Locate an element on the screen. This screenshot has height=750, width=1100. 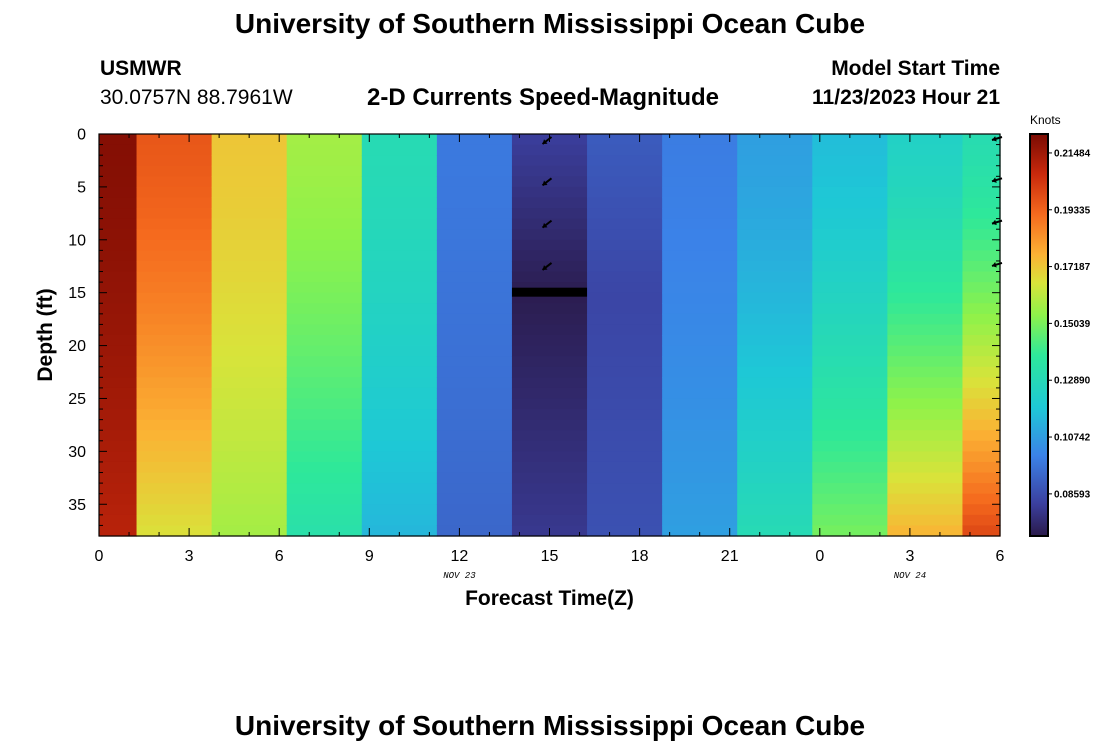
bottom-marker-layer is located at coordinates (549, 292).